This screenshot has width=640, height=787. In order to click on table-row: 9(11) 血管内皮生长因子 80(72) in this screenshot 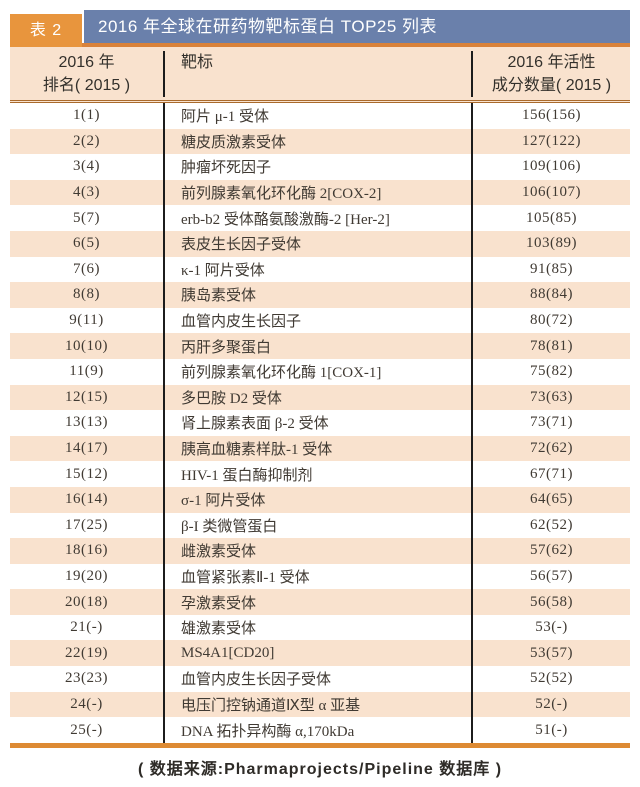, I will do `click(320, 320)`.